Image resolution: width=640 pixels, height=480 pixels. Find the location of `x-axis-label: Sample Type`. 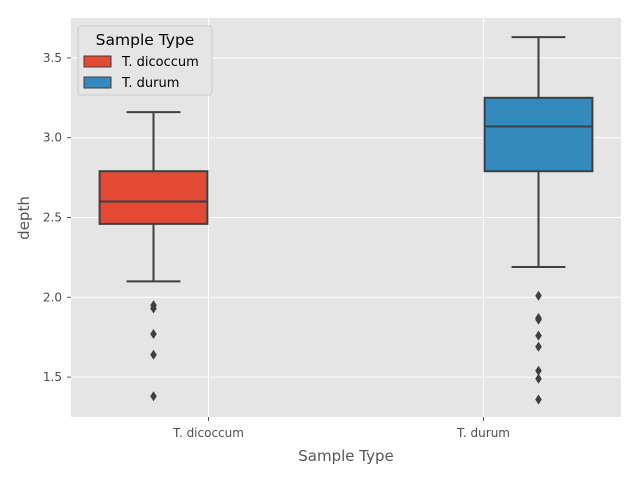

x-axis-label: Sample Type is located at coordinates (345, 456).